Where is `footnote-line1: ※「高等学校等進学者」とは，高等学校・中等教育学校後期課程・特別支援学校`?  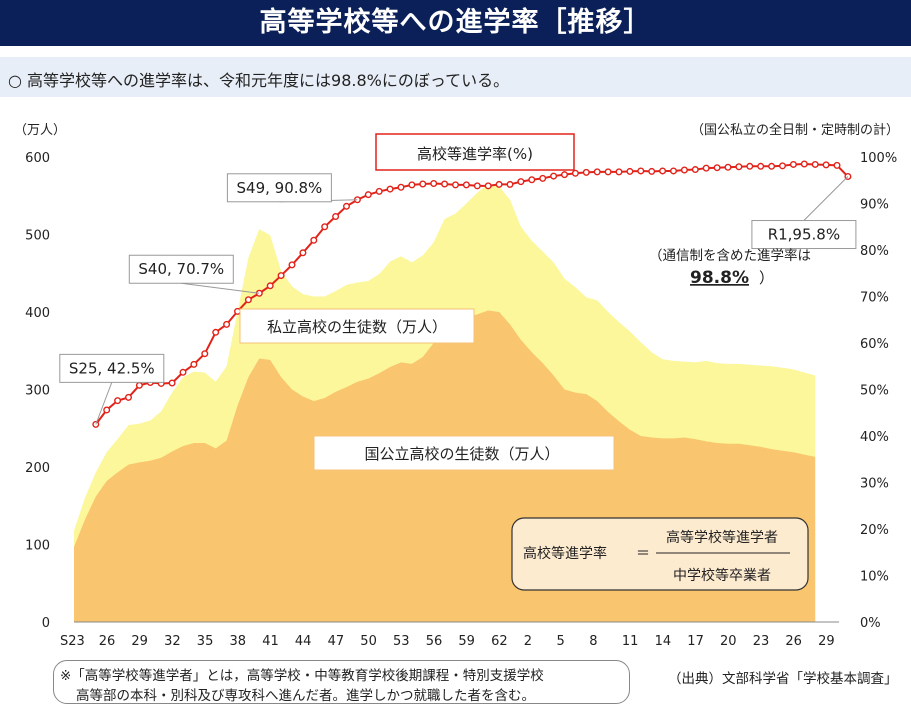 footnote-line1: ※「高等学校等進学者」とは，高等学校・中等教育学校後期課程・特別支援学校 is located at coordinates (302, 674).